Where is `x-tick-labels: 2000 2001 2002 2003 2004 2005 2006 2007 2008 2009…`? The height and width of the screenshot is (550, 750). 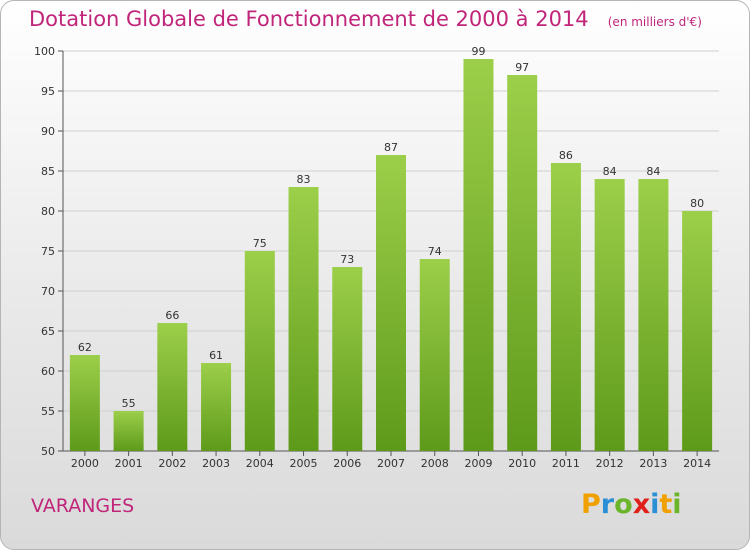
x-tick-labels: 2000 2001 2002 2003 2004 2005 2006 2007 2008 2009… is located at coordinates (391, 460).